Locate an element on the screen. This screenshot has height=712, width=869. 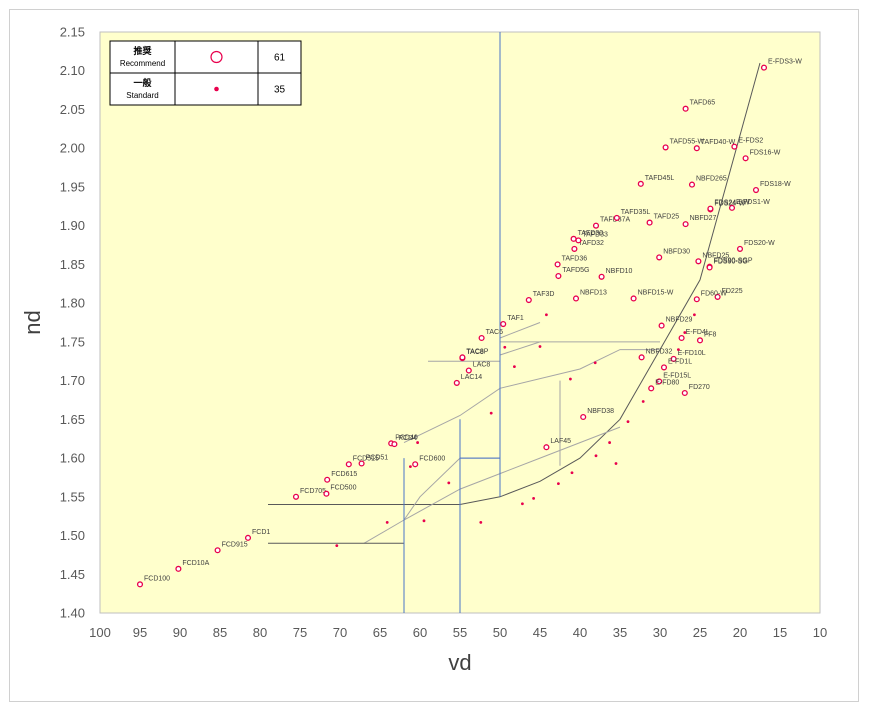
y-axis-title: nd is located at coordinates (32, 322).